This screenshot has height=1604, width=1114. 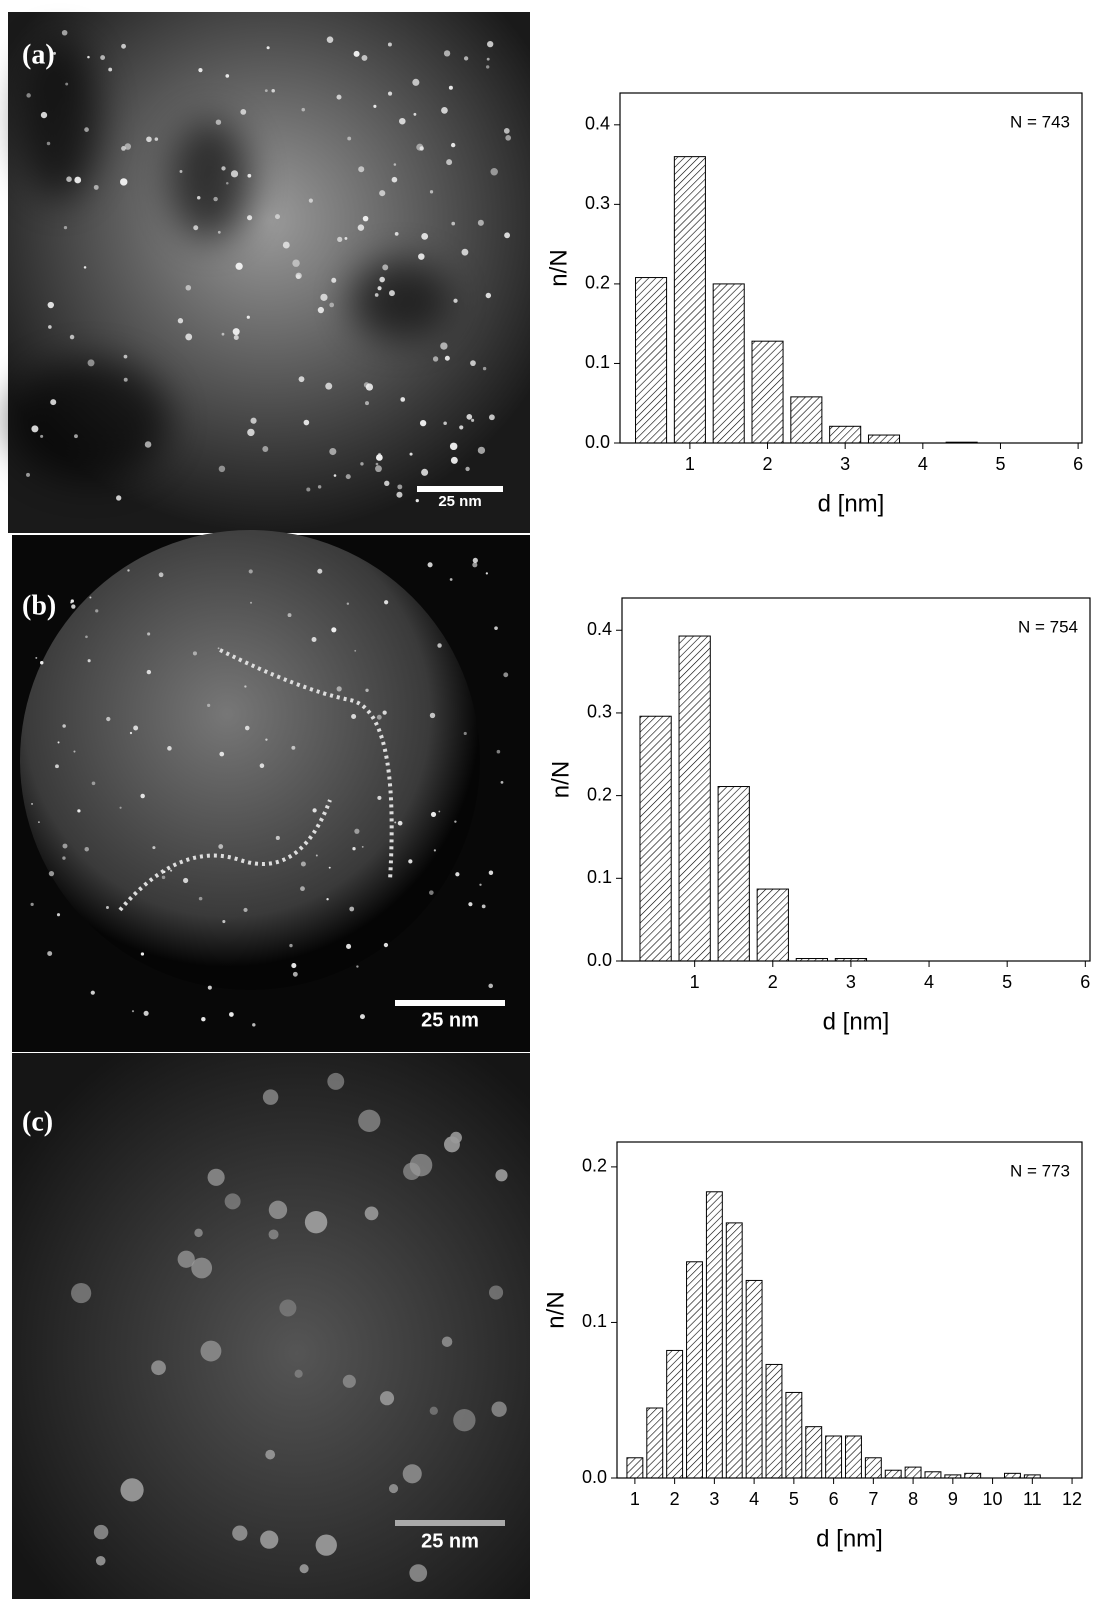 What do you see at coordinates (675, 1499) in the screenshot?
I see `x-tick-label: 2` at bounding box center [675, 1499].